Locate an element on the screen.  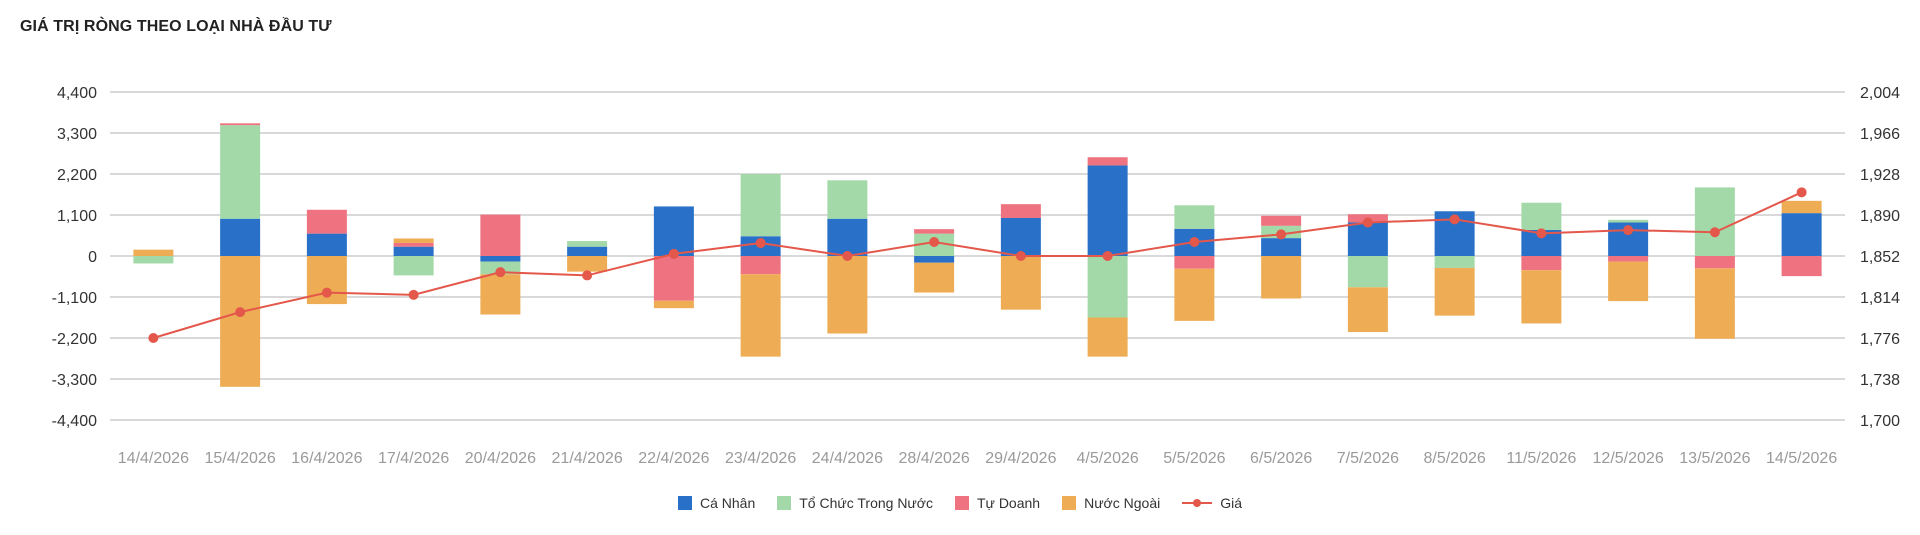
x-axis-tick-label: 21/4/2026 is located at coordinates (587, 458).